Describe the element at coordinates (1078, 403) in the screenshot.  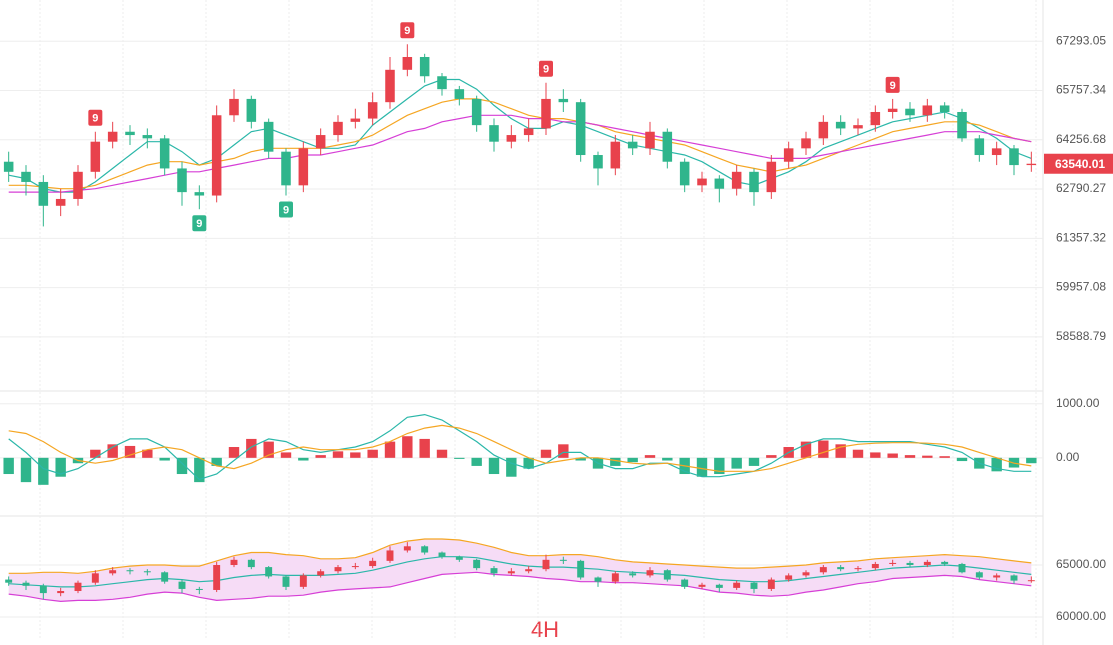
I see `y-tick-label: 1000.00` at that location.